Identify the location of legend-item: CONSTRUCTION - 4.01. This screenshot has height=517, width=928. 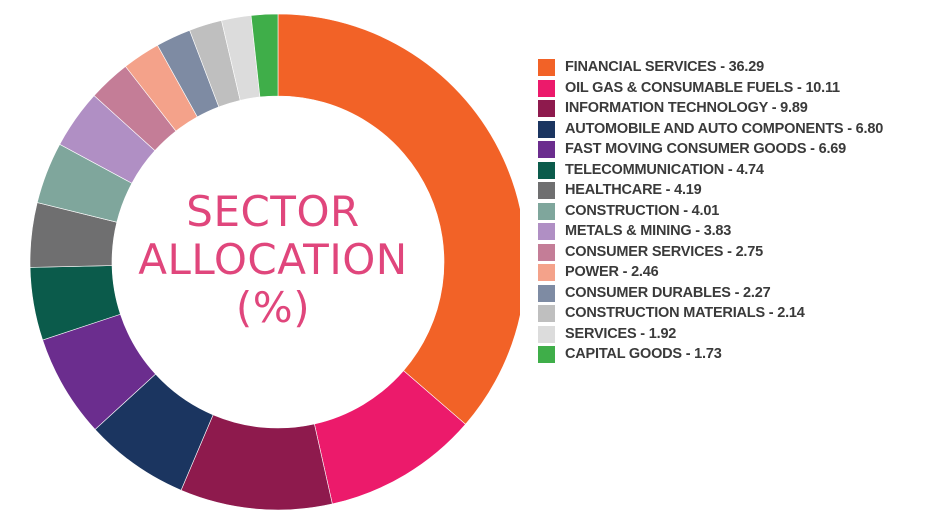
(728, 211).